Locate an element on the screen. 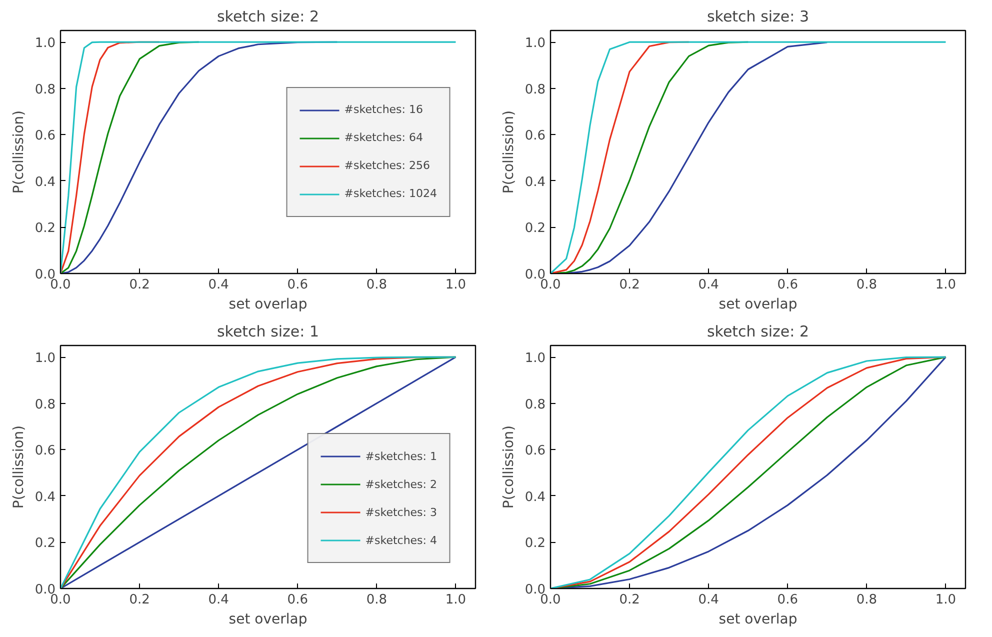 The height and width of the screenshot is (637, 992). legend-label: #sketches: 256 is located at coordinates (387, 165).